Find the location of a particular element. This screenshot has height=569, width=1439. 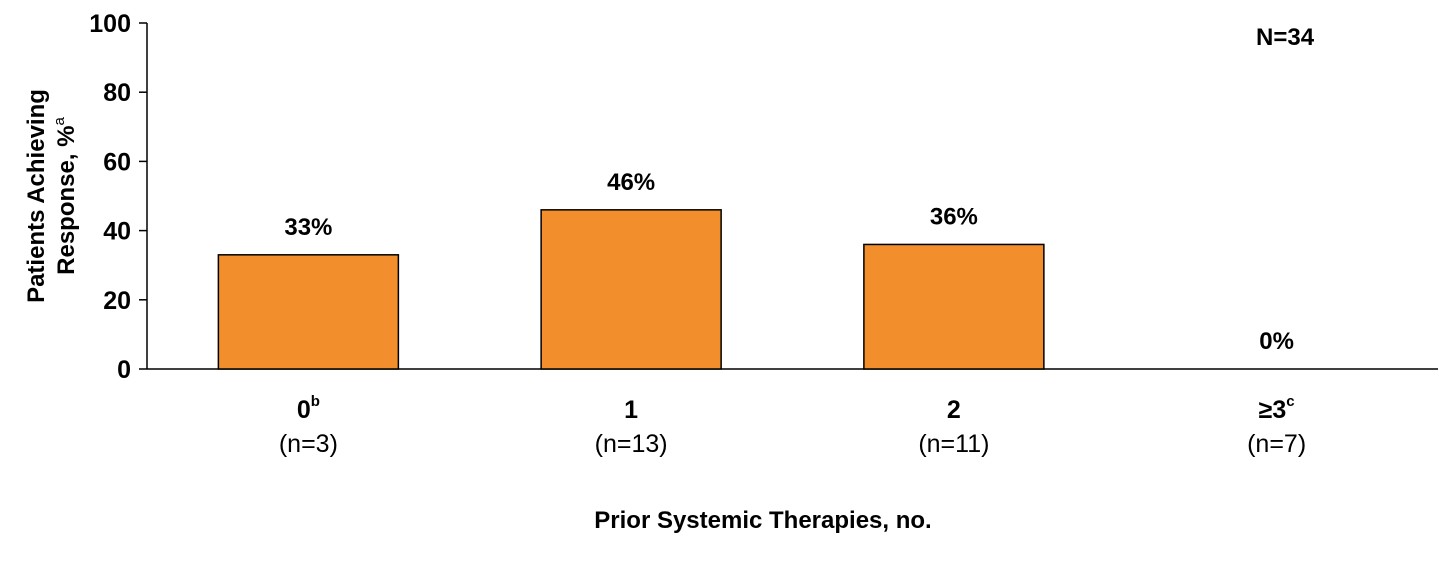

total-n-label: N=34 is located at coordinates (1285, 37).